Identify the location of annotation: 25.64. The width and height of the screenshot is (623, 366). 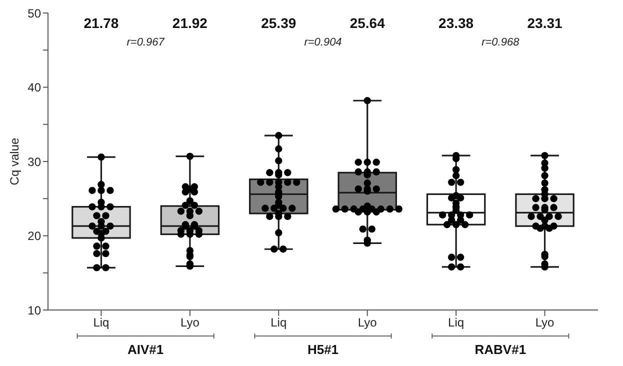
(368, 22).